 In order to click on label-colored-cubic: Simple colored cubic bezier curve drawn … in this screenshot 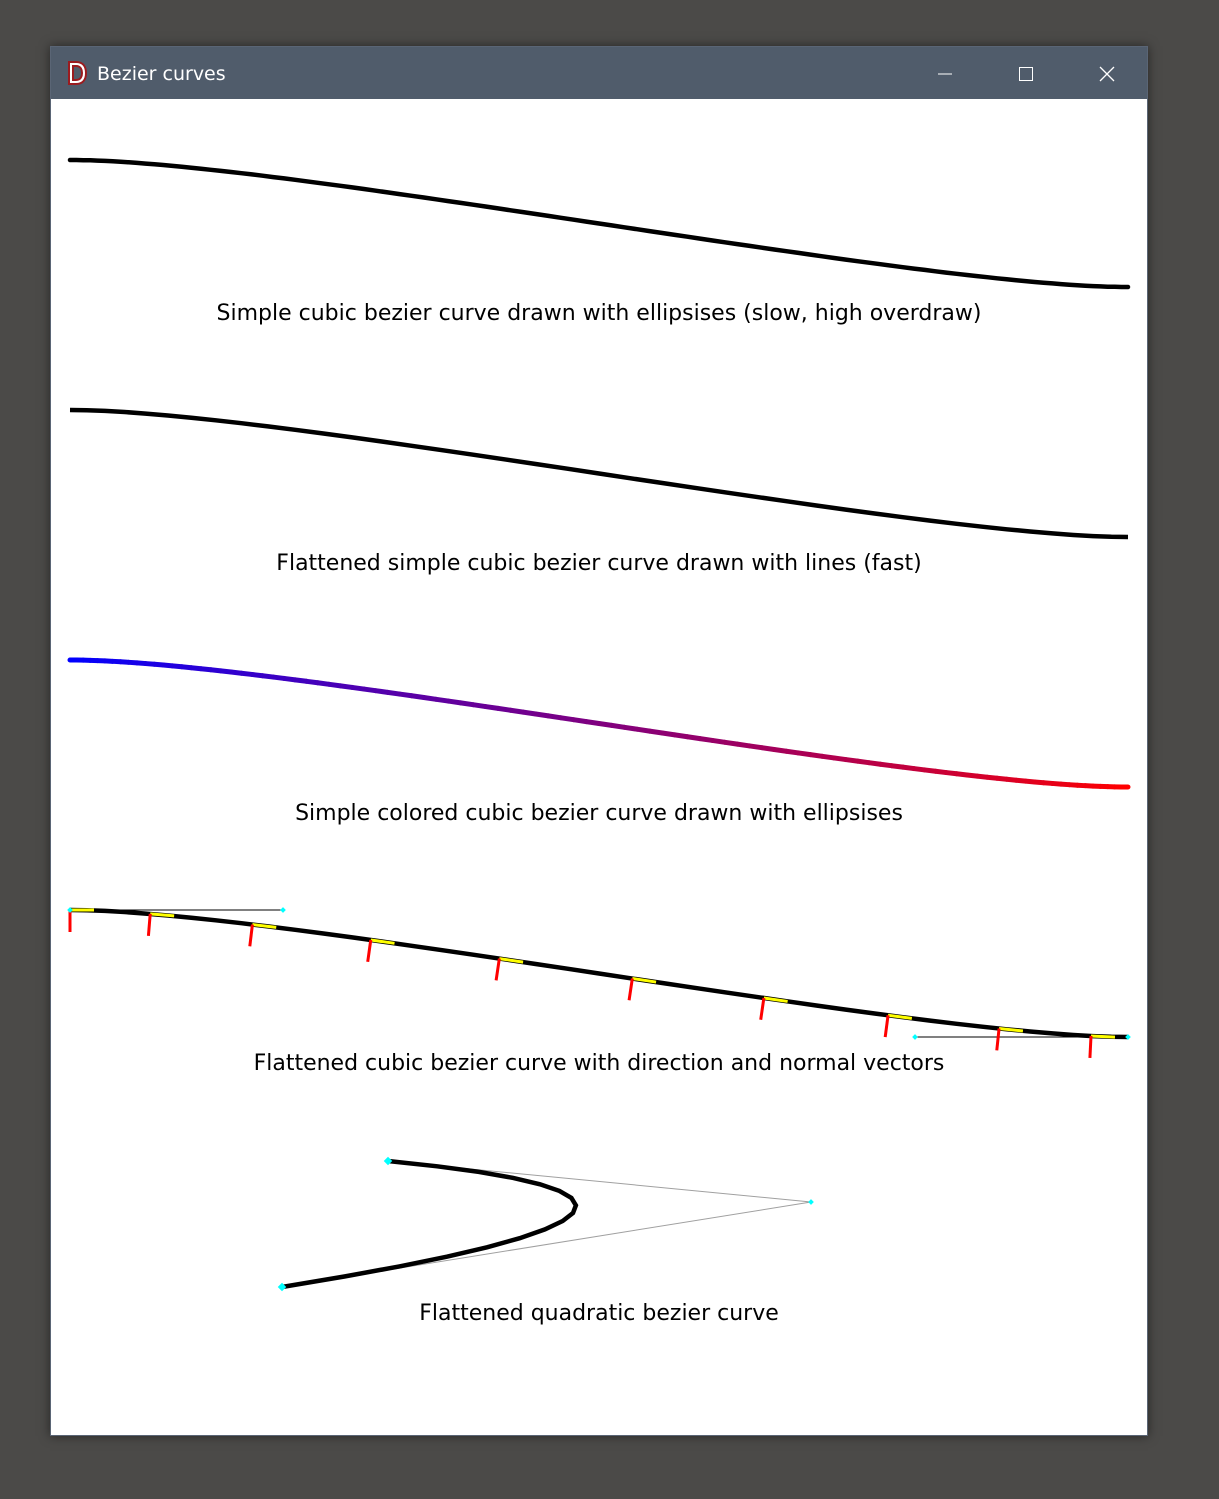, I will do `click(599, 813)`.